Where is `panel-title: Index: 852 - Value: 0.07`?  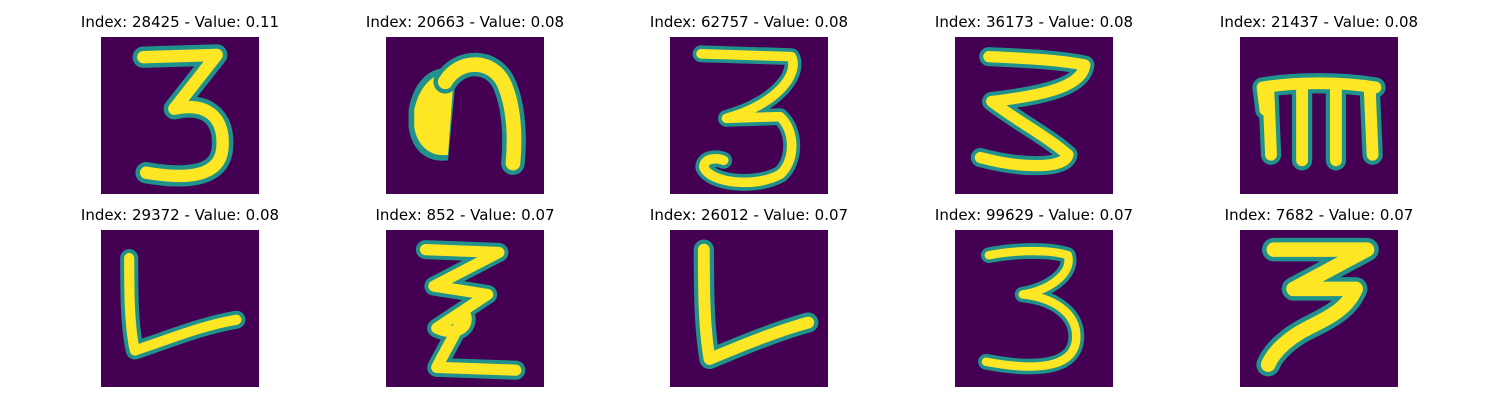
panel-title: Index: 852 - Value: 0.07 is located at coordinates (465, 215).